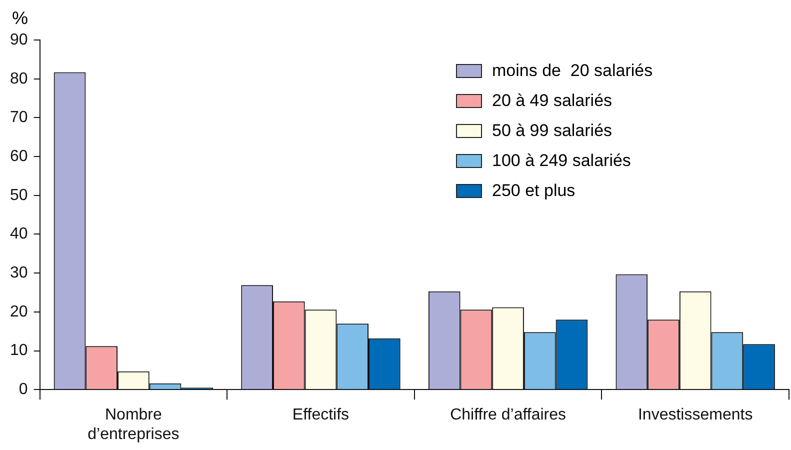 The height and width of the screenshot is (450, 791). I want to click on y-tick-label: 80, so click(19, 79).